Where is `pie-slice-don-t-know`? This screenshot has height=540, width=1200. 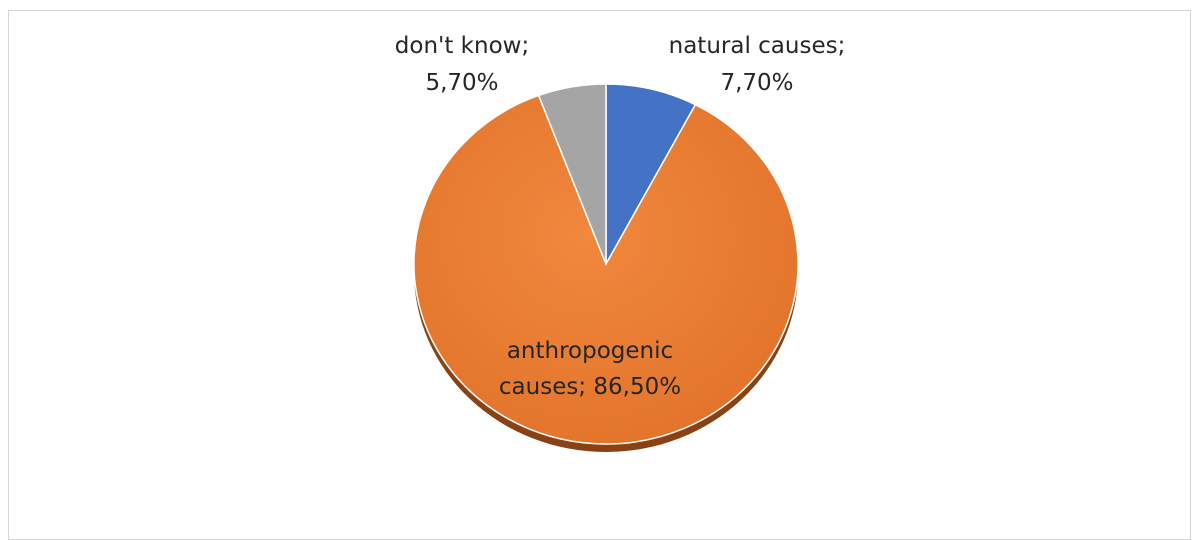
pie-slice-don-t-know is located at coordinates (572, 174).